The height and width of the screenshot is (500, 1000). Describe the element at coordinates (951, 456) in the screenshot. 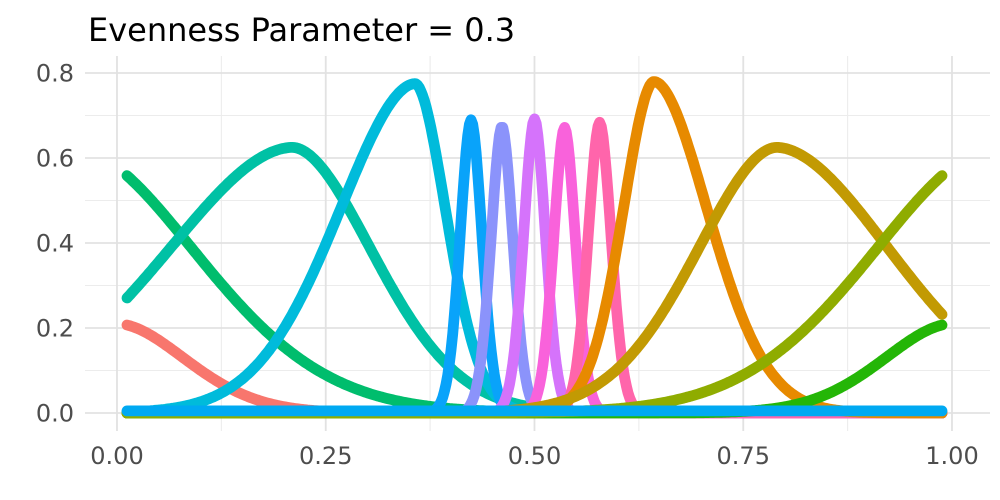

I see `x-tick-label: 1.00` at that location.